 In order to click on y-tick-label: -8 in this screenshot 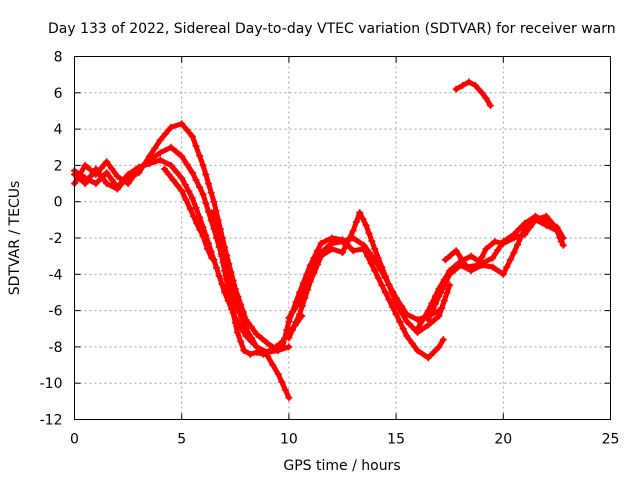, I will do `click(56, 348)`.